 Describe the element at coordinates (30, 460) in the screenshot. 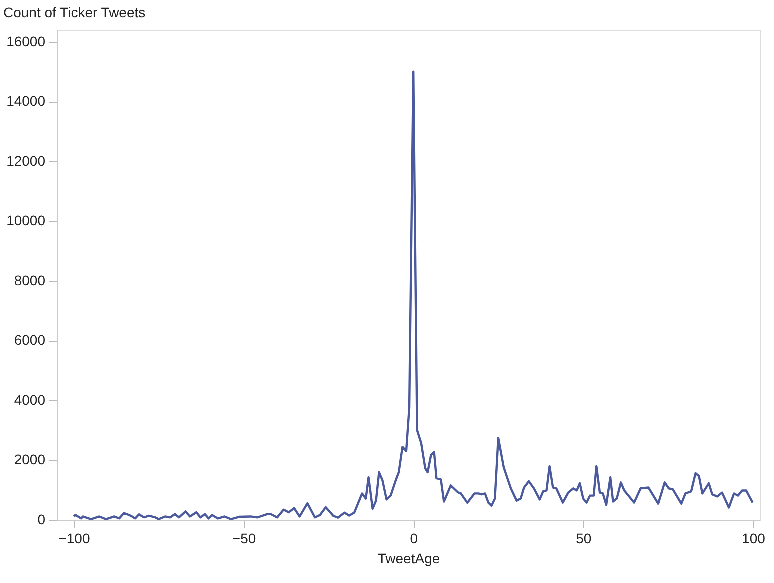

I see `y-tick-label: 2000` at that location.